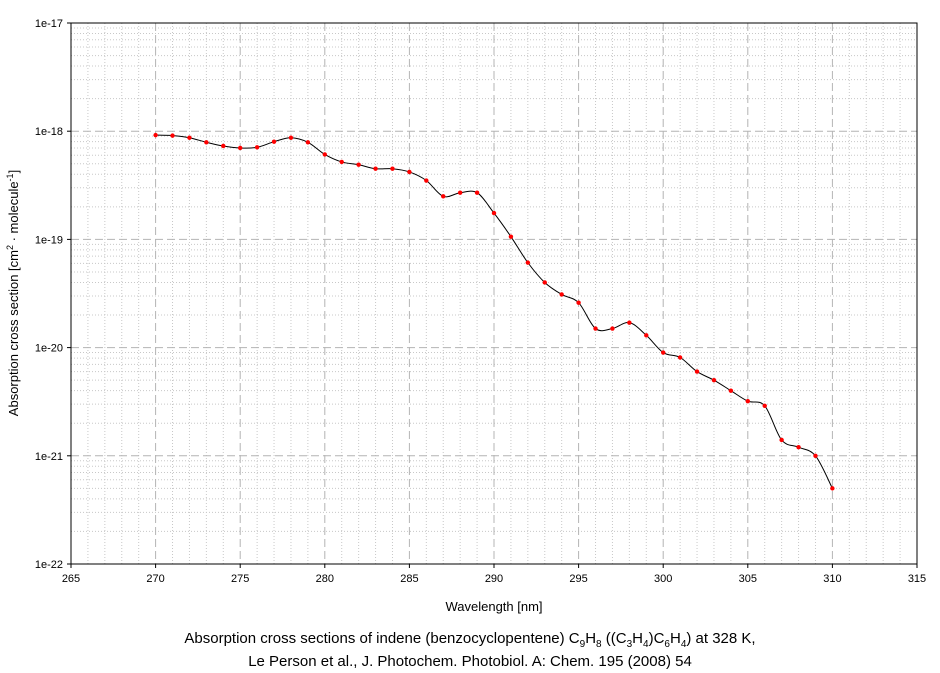 This screenshot has width=940, height=673. I want to click on y-axis-label-superscript: 2, so click(10, 247).